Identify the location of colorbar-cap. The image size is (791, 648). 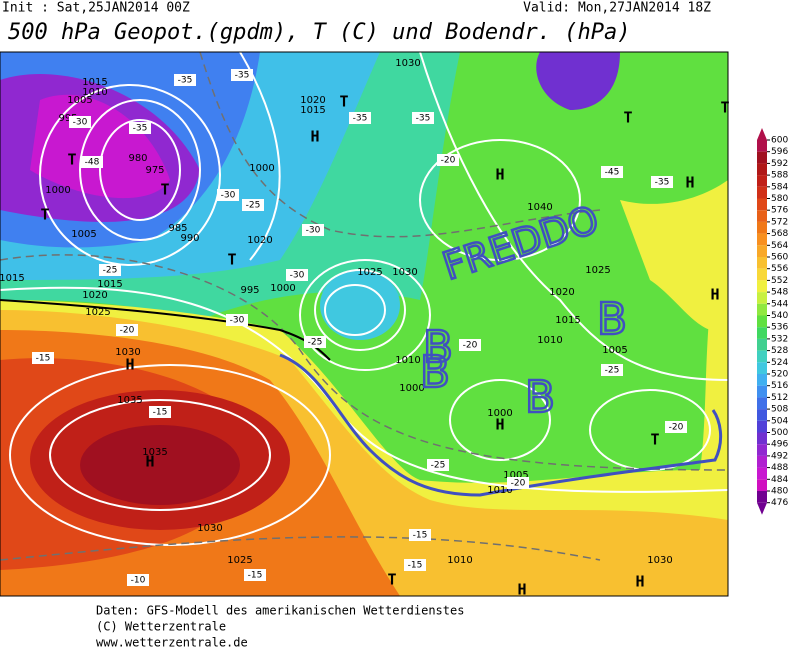
(762, 134).